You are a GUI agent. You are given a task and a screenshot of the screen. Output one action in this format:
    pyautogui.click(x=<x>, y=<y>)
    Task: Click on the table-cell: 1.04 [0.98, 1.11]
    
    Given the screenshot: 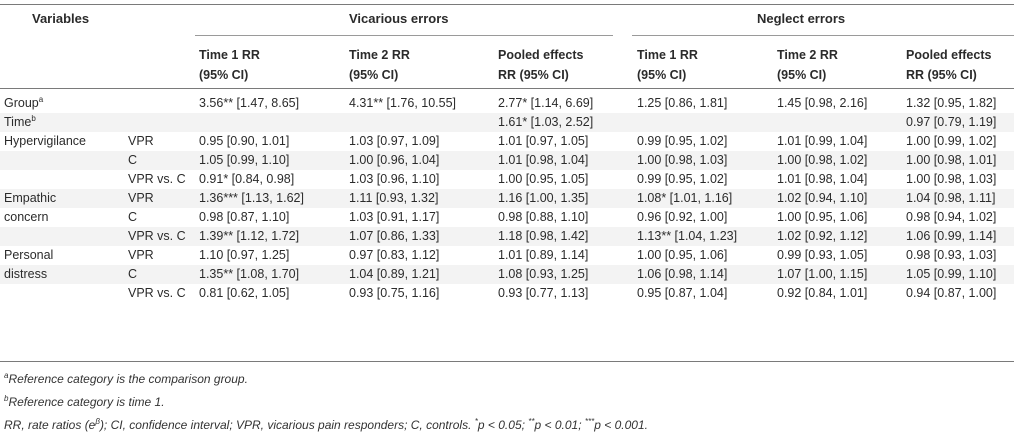 What is the action you would take?
    pyautogui.click(x=951, y=198)
    